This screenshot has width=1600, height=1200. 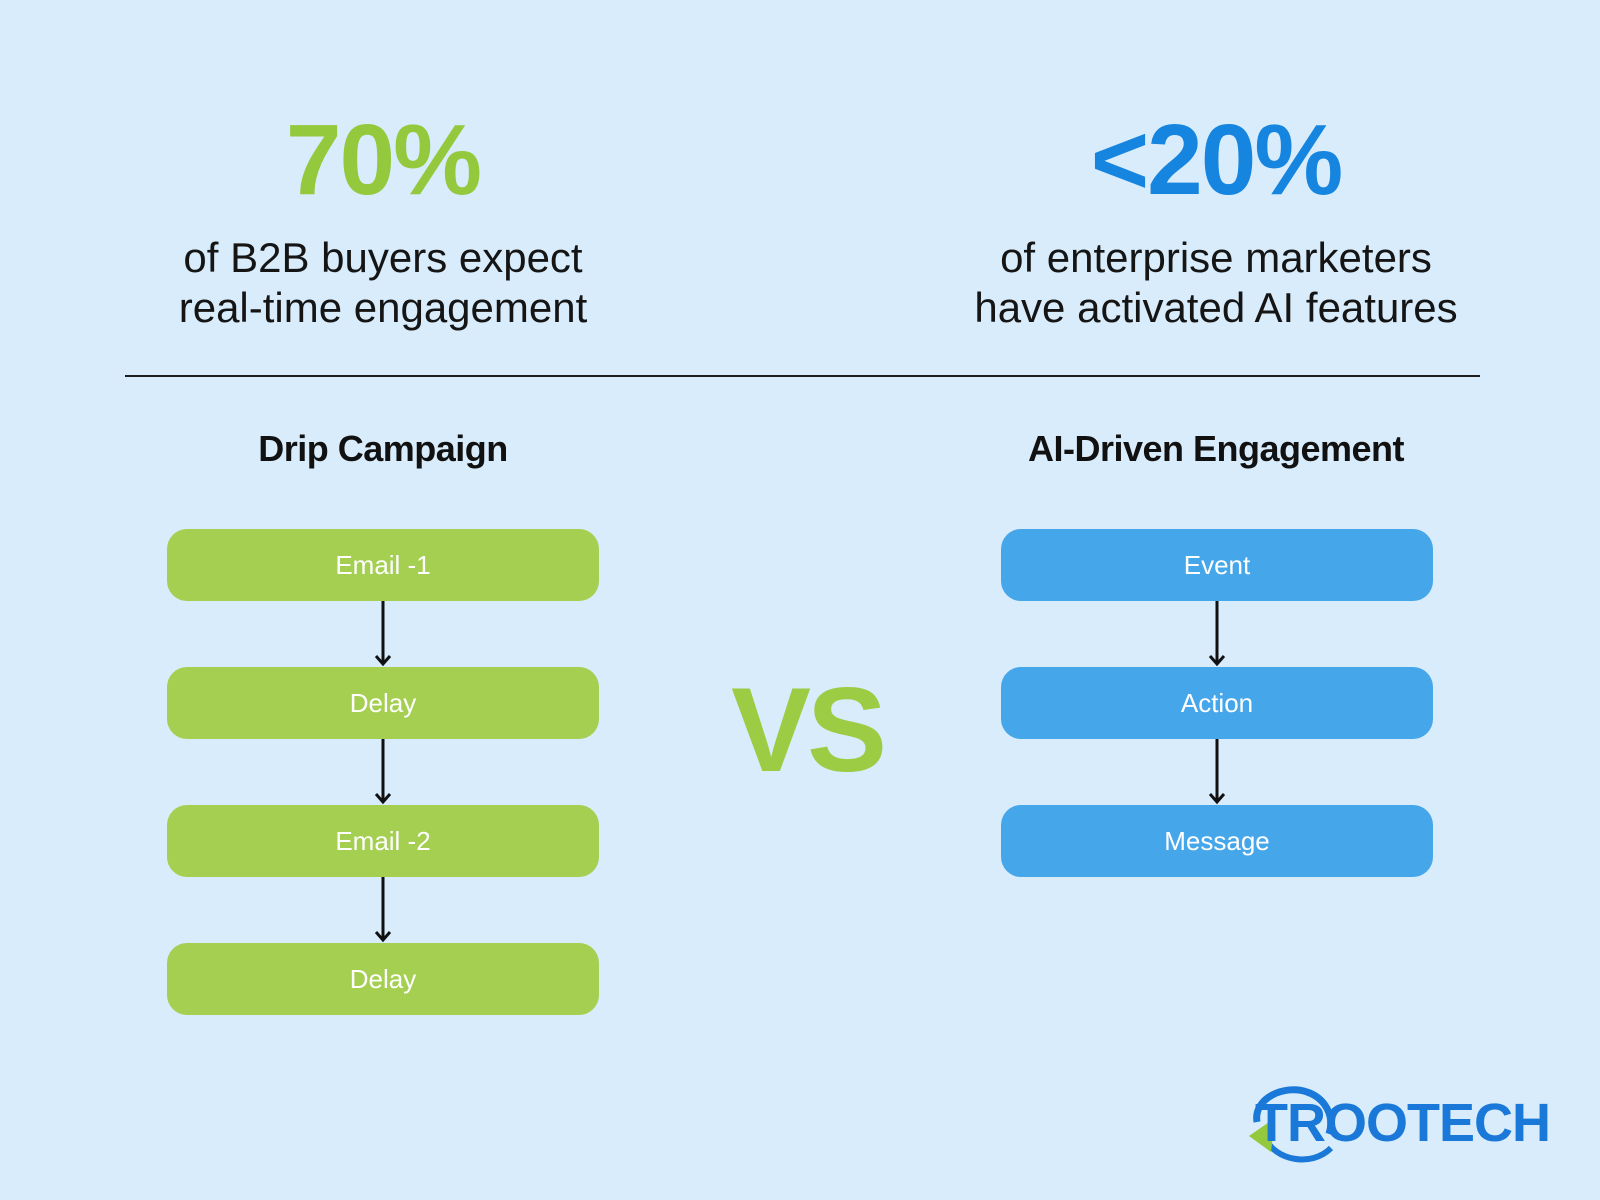 What do you see at coordinates (1217, 841) in the screenshot?
I see `flow-step-message: Message` at bounding box center [1217, 841].